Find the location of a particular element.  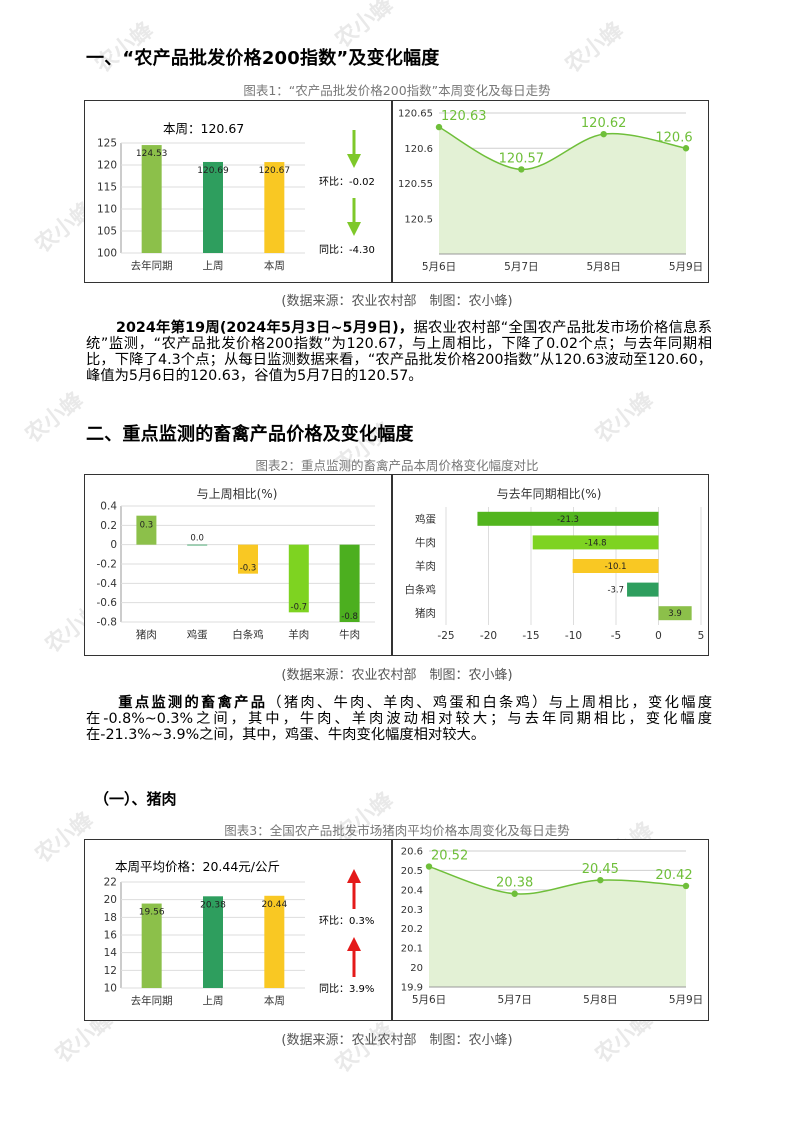

index-huanbi: 环比：-0.02 is located at coordinates (347, 182).